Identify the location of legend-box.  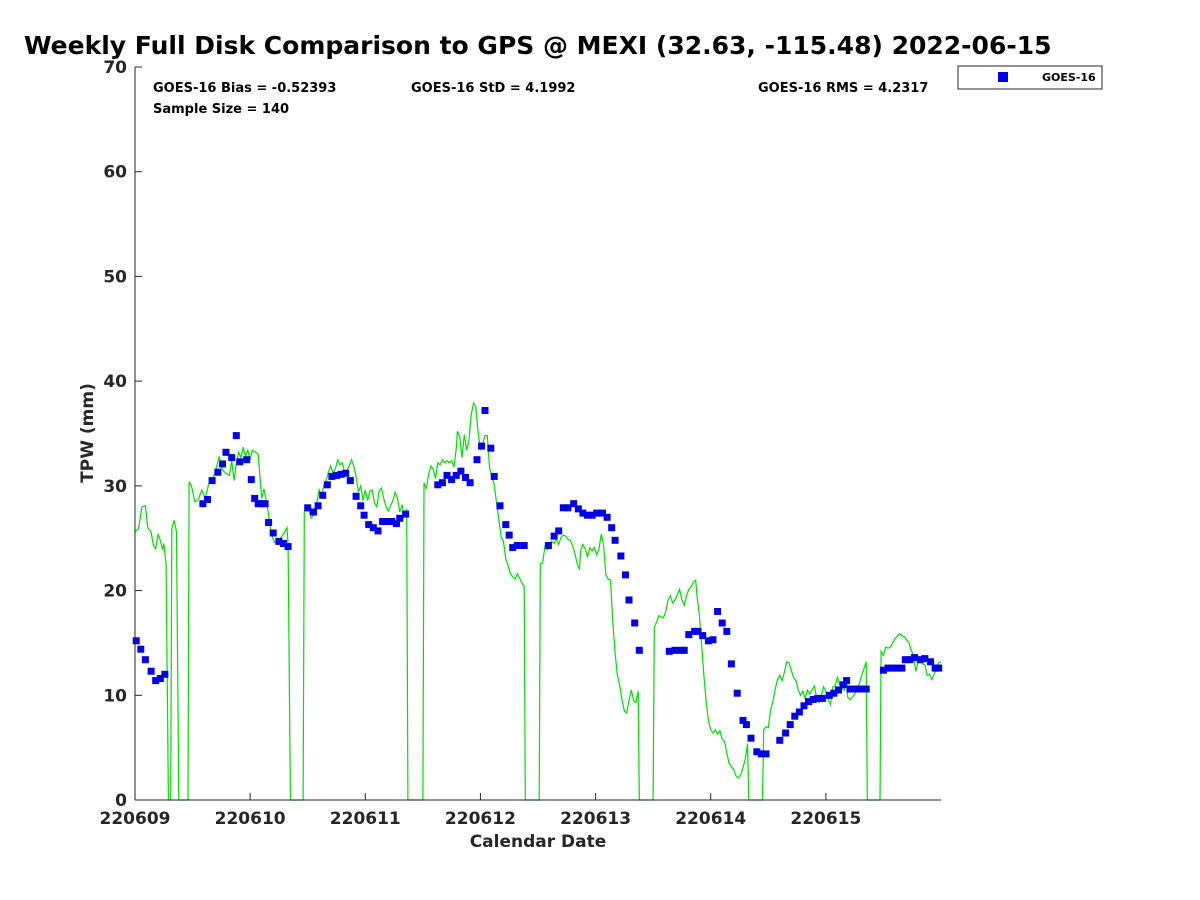
(1030, 77).